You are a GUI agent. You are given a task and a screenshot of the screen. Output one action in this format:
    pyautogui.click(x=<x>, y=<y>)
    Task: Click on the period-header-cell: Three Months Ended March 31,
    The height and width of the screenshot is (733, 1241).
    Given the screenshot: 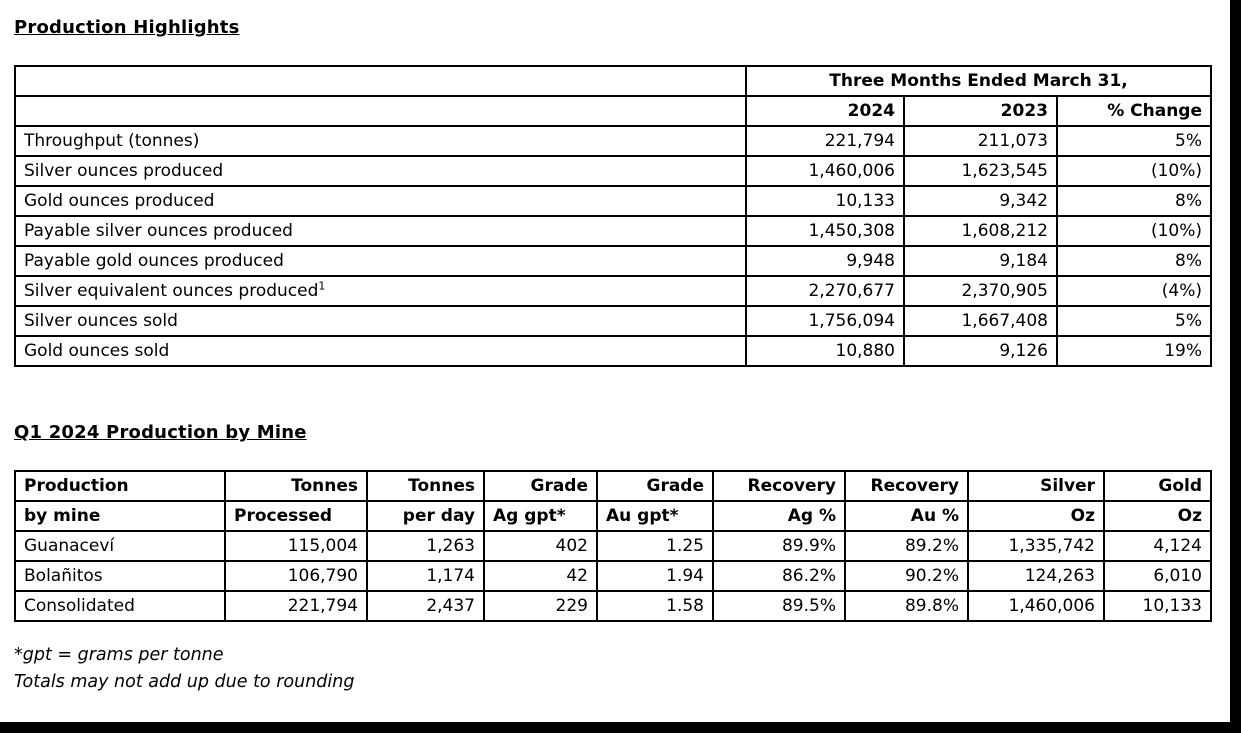 What is the action you would take?
    pyautogui.click(x=978, y=81)
    